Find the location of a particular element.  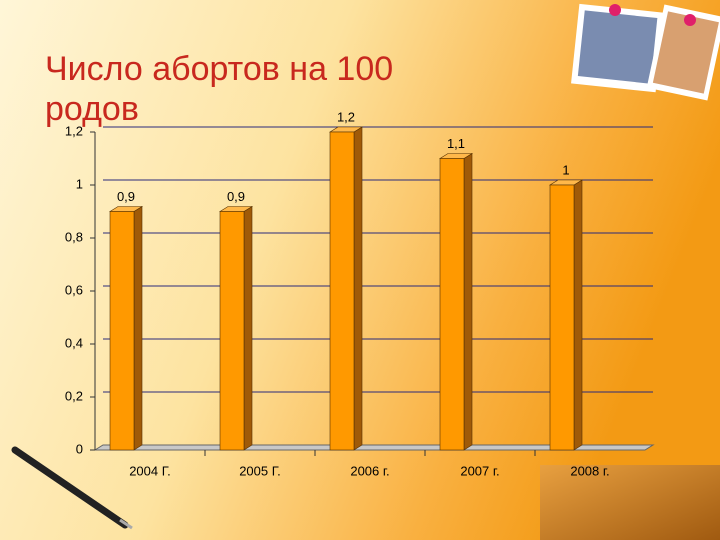

y-tick-label: 0,4 is located at coordinates (74, 342).